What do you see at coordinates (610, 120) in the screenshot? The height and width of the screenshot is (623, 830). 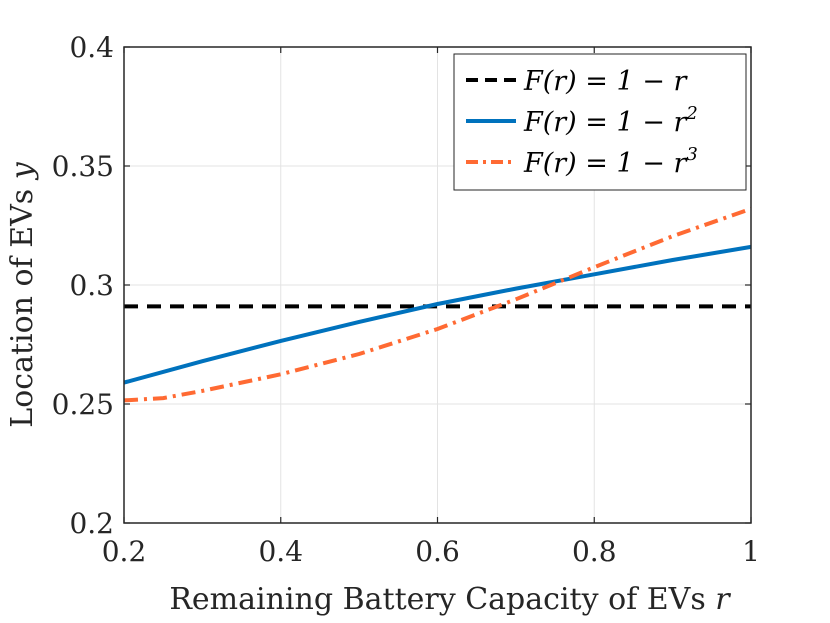 I see `legend-label-2: F(r) = 1 − r2` at bounding box center [610, 120].